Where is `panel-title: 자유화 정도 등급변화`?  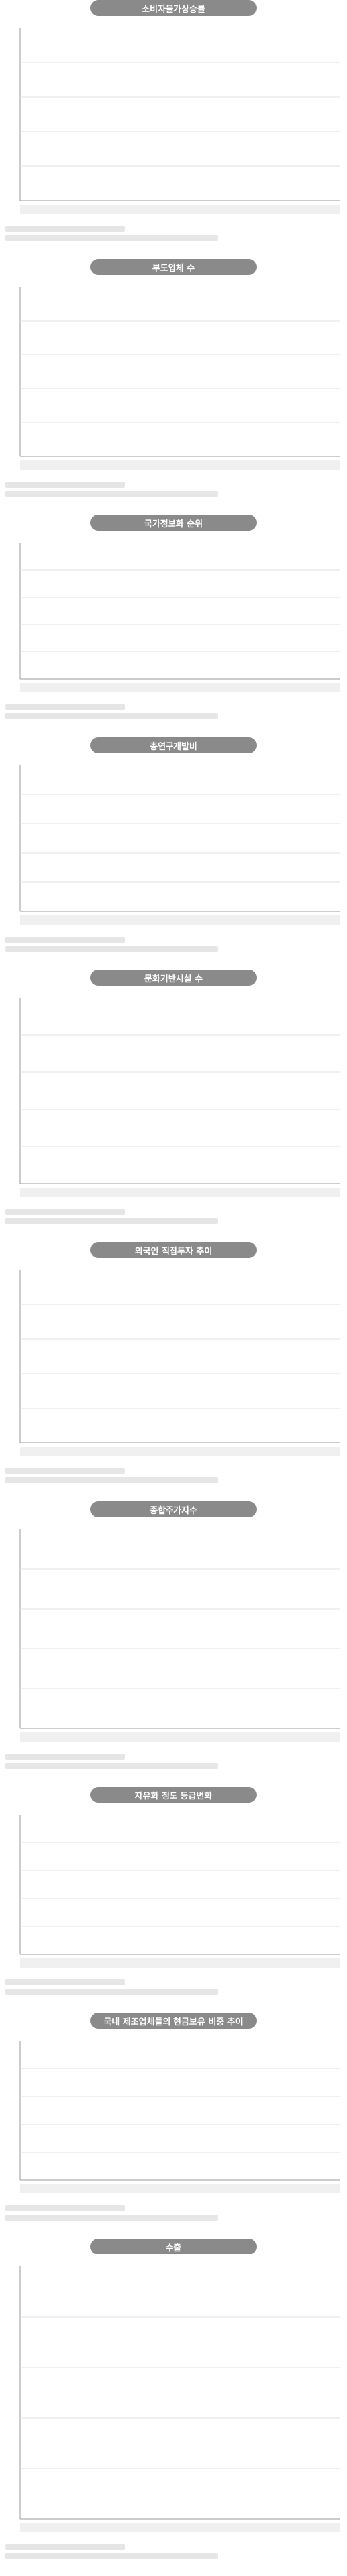 panel-title: 자유화 정도 등급변화 is located at coordinates (173, 1795).